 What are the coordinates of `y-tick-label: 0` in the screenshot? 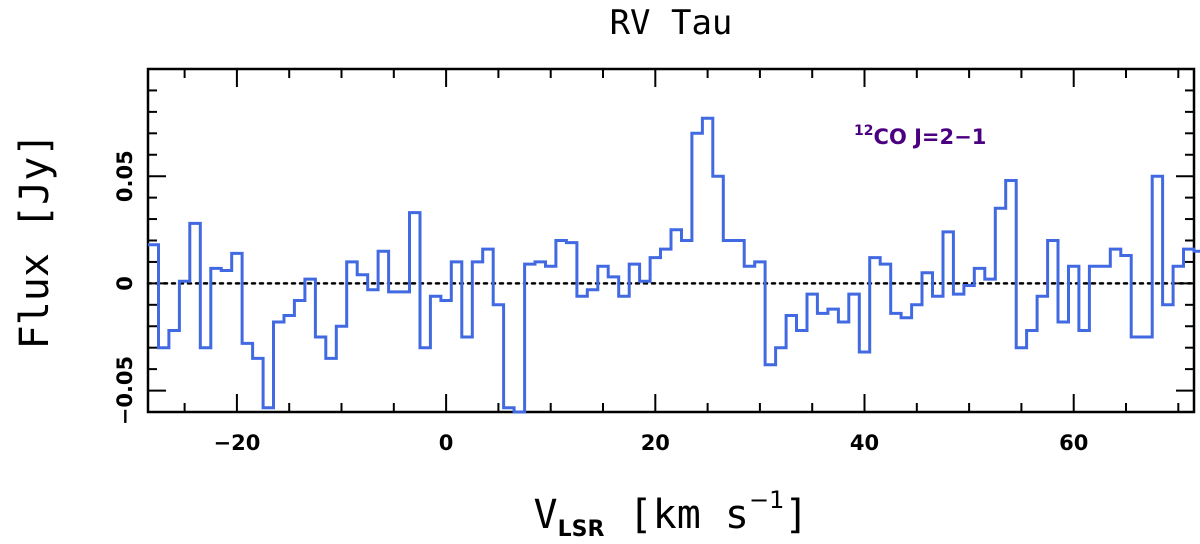 It's located at (125, 283).